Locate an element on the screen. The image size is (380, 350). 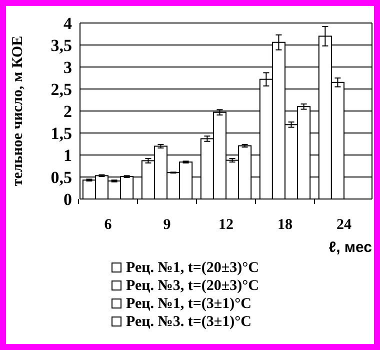
x-axis-title: ℓ, мес is located at coordinates (350, 247).